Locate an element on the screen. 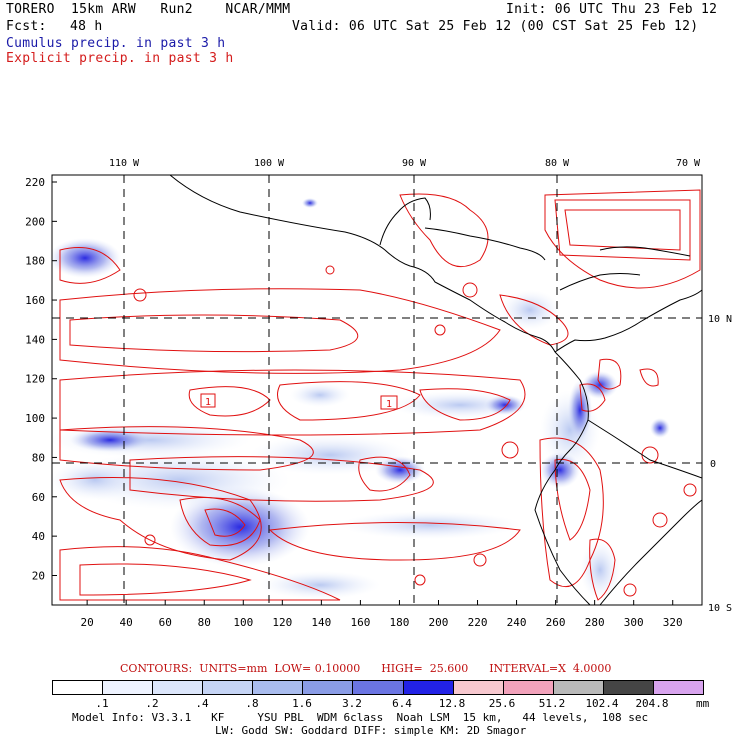  y-tick-label: 20 is located at coordinates (38, 575).